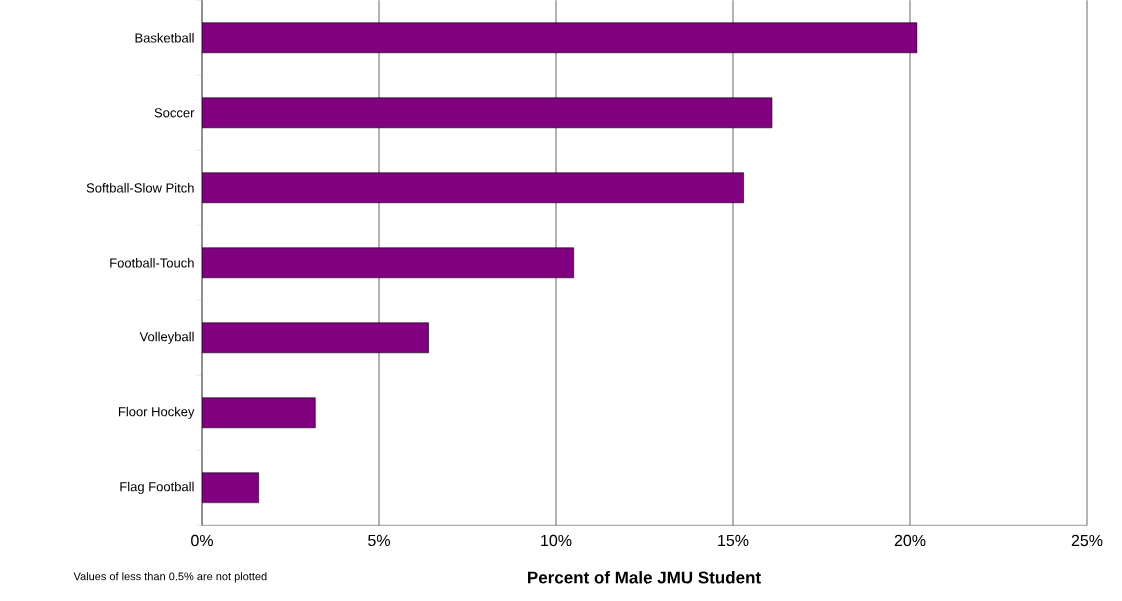 This screenshot has width=1122, height=601. What do you see at coordinates (157, 487) in the screenshot?
I see `y-tick-label: Flag Football` at bounding box center [157, 487].